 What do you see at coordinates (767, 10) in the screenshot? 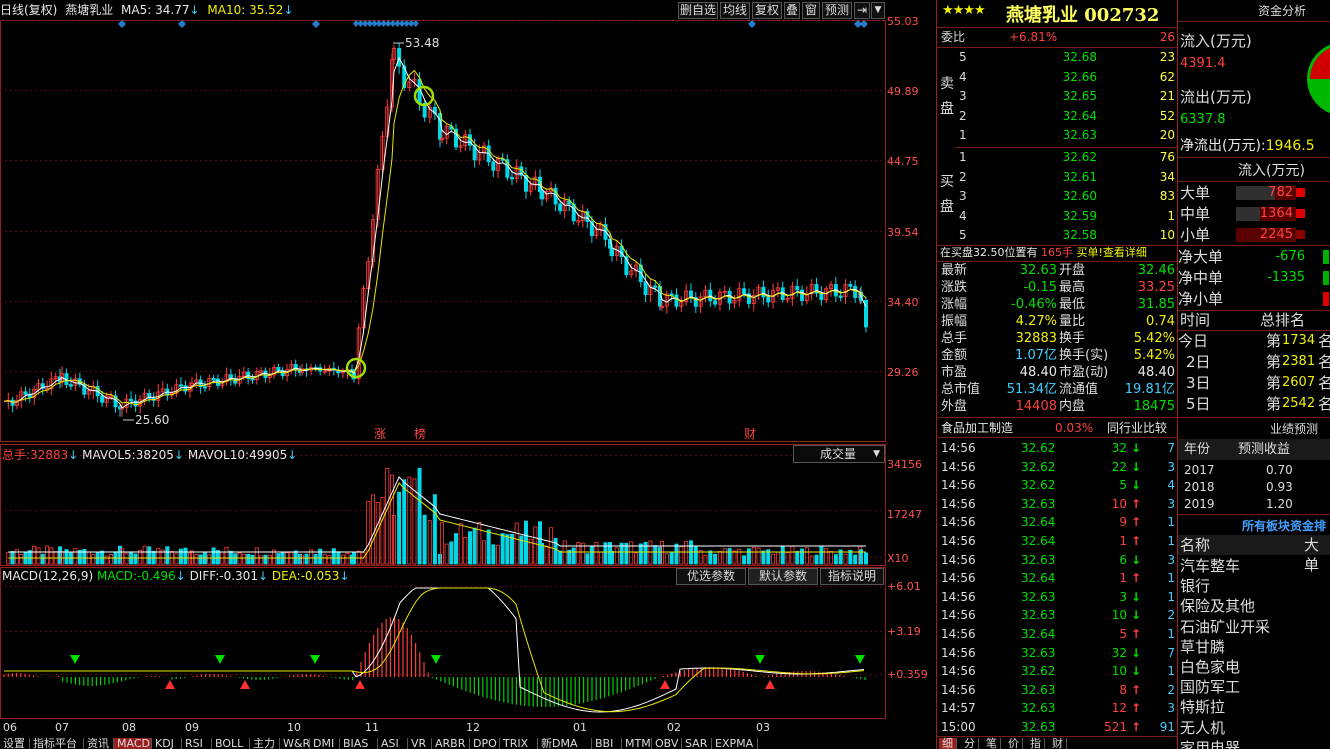
I see `adjust-button: 复权` at bounding box center [767, 10].